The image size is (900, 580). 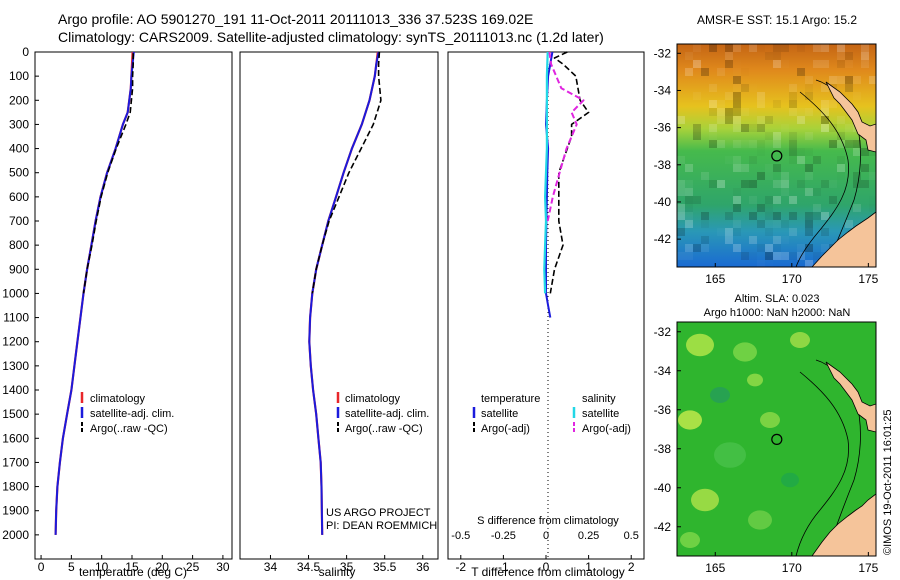 What do you see at coordinates (631, 536) in the screenshot?
I see `s-tick-label: 0.5` at bounding box center [631, 536].